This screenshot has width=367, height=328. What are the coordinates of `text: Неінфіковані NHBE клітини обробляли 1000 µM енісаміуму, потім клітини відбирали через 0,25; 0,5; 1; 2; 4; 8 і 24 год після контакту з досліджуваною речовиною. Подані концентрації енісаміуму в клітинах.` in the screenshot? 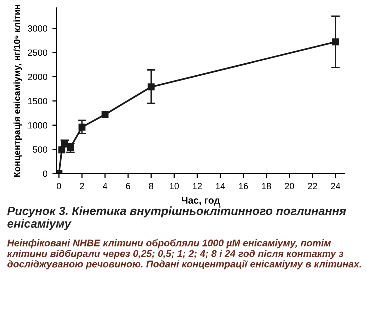 It's located at (185, 254).